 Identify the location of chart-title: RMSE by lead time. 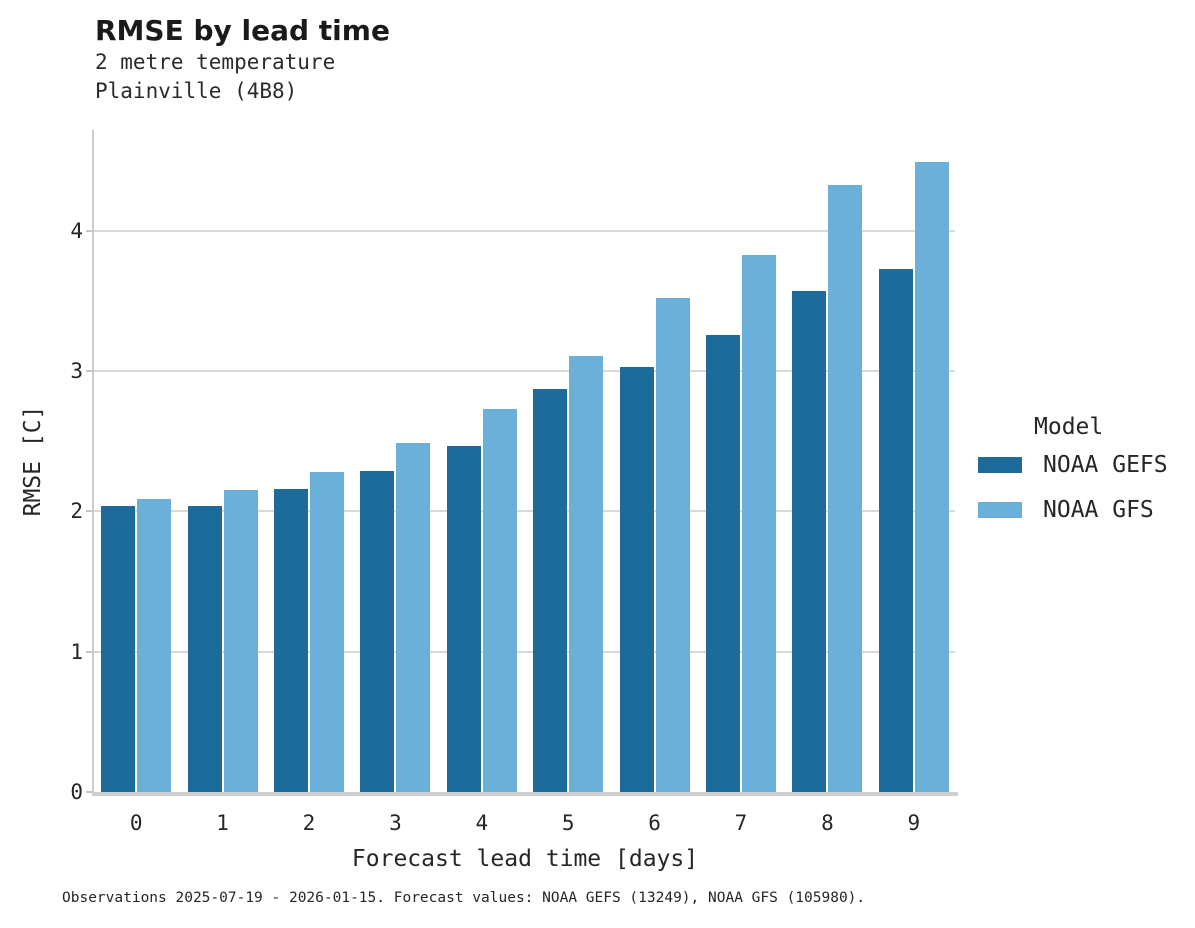
(242, 30).